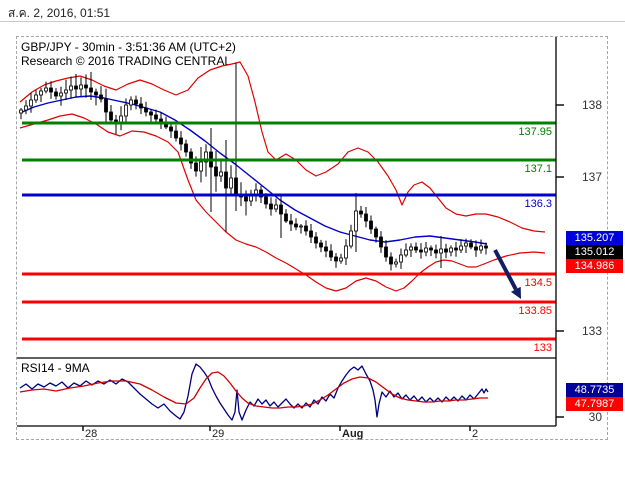 Image resolution: width=625 pixels, height=482 pixels. What do you see at coordinates (126, 61) in the screenshot?
I see `chart-copyright: Research © 2016 TRADING CENTRAL` at bounding box center [126, 61].